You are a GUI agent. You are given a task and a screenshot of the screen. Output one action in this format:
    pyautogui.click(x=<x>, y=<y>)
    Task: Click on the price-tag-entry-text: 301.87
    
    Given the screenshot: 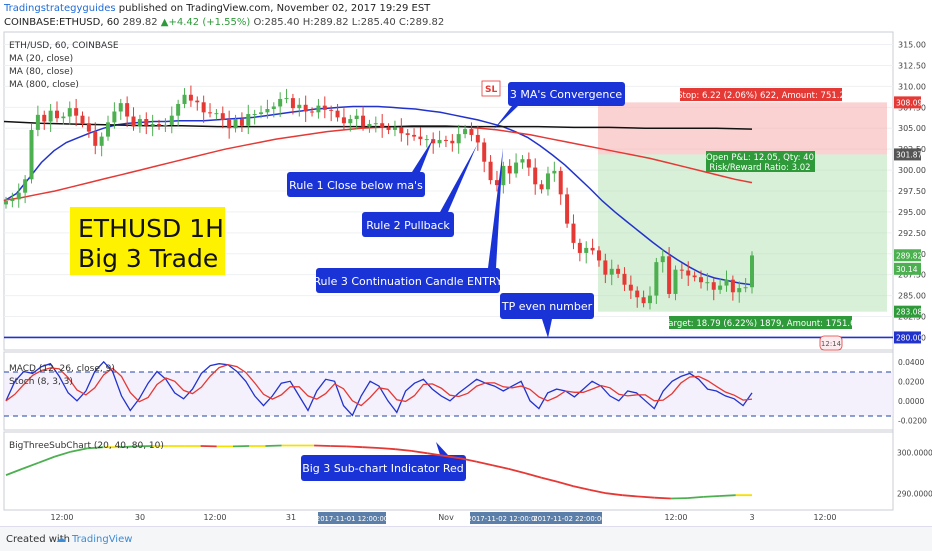 What is the action you would take?
    pyautogui.click(x=909, y=154)
    